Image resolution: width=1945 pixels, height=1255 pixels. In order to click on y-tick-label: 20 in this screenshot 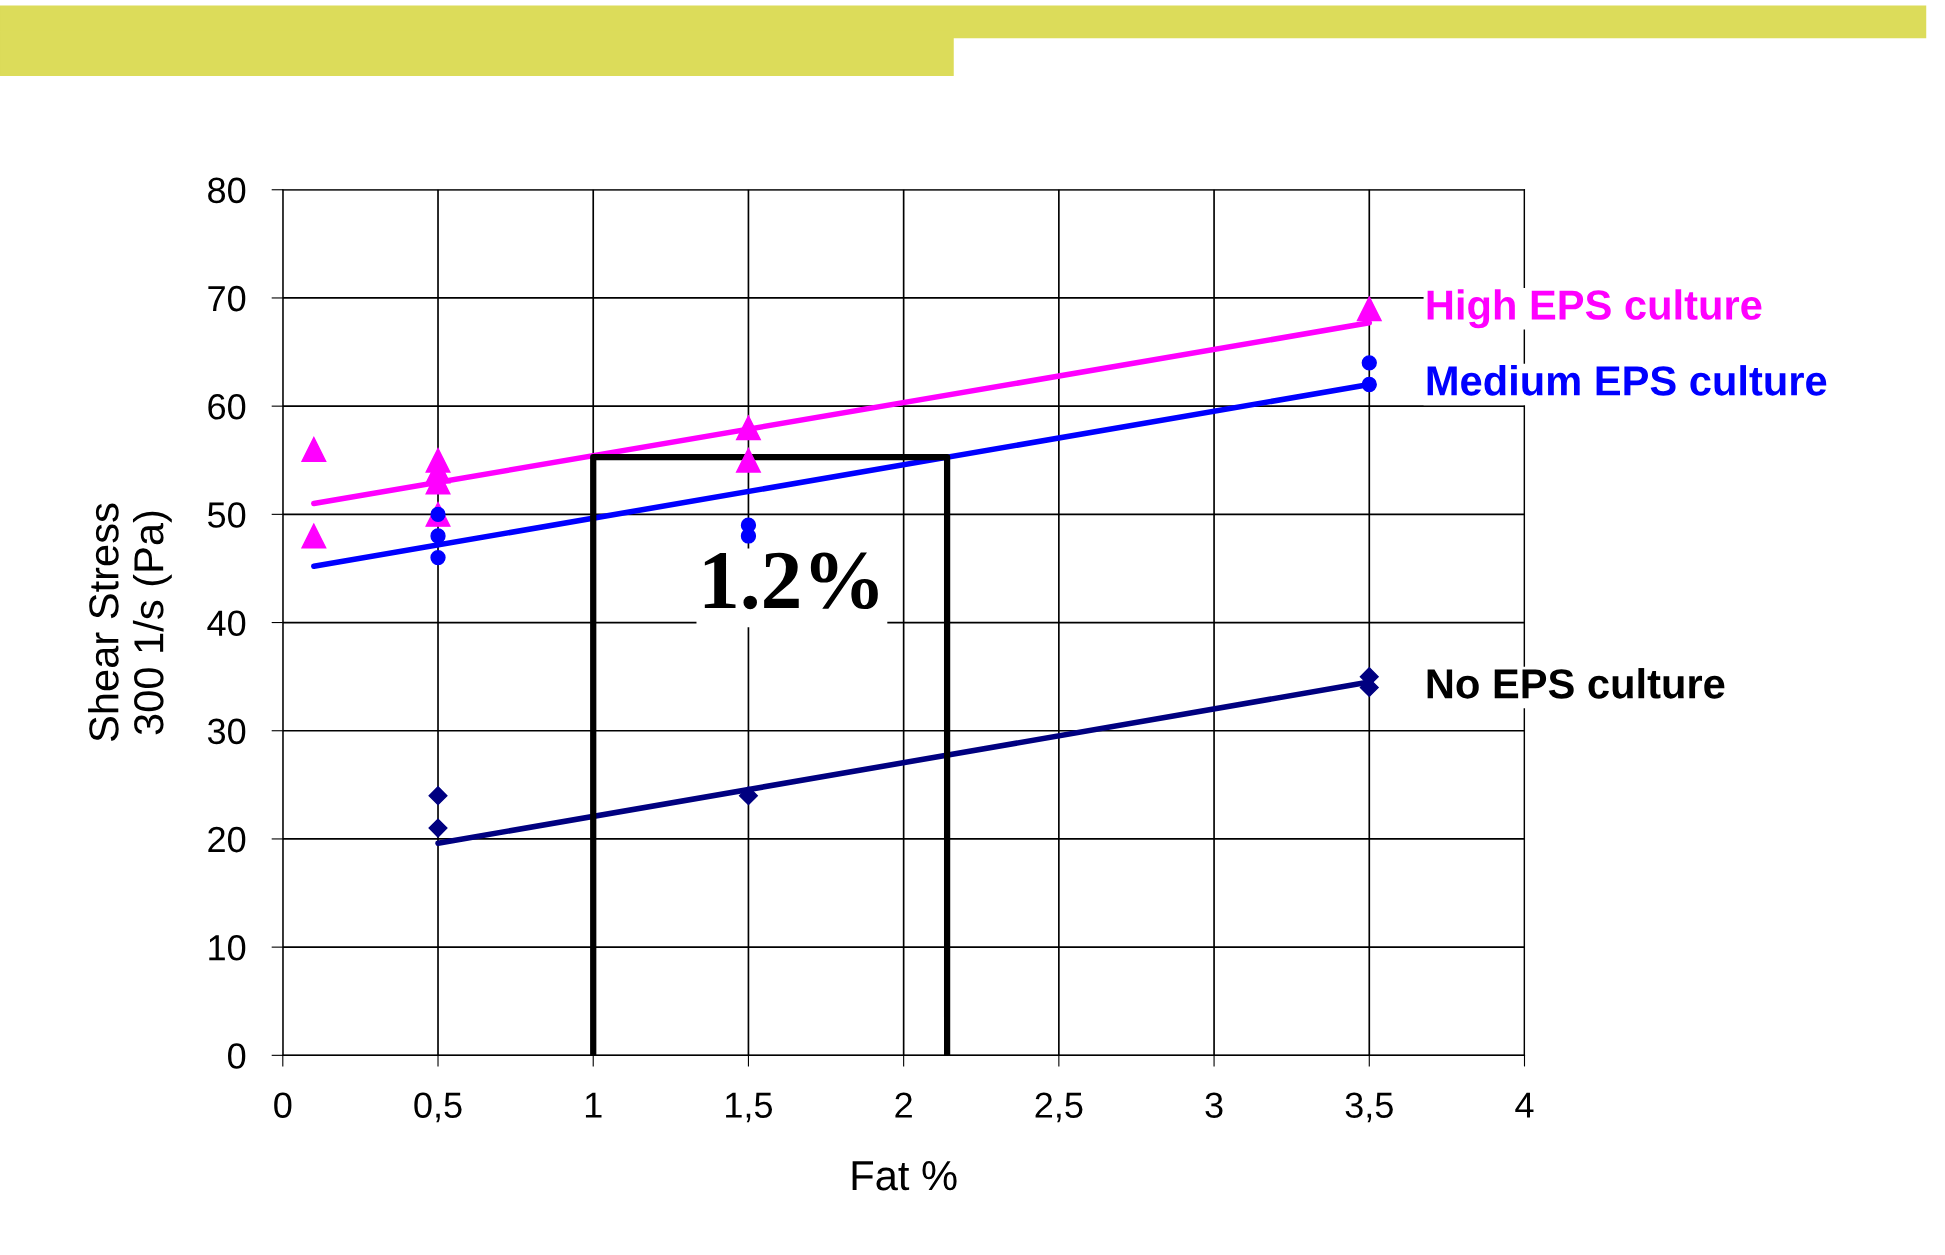, I will do `click(227, 839)`.